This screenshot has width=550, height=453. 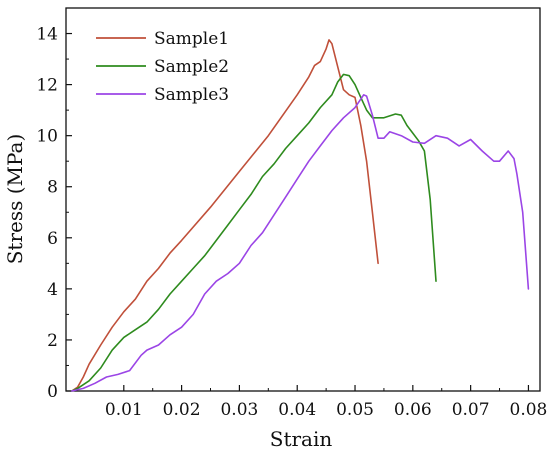 I want to click on x-tick-label: 0.06, so click(x=413, y=410).